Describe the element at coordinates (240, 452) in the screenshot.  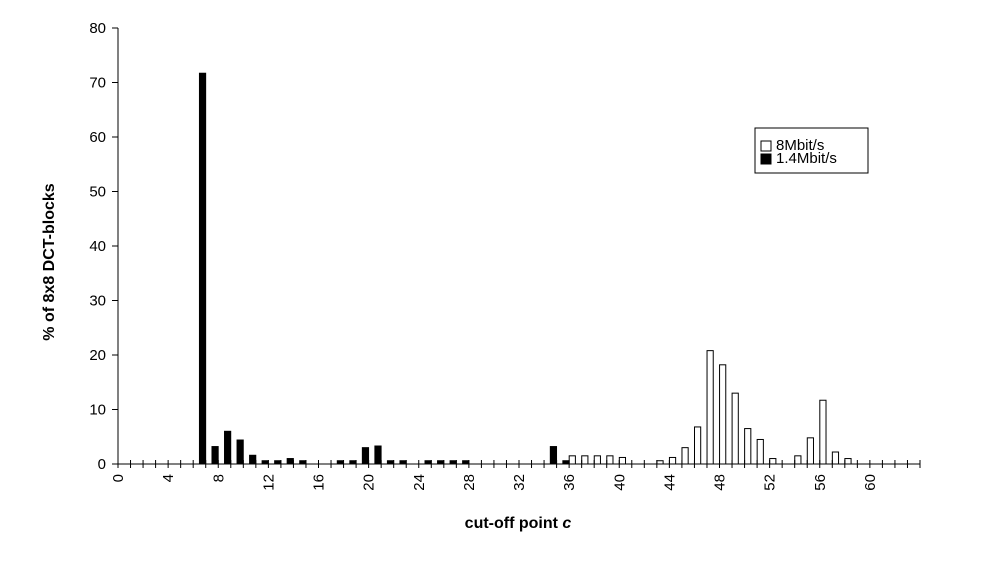
I see `bar-1-4mbit-c9` at that location.